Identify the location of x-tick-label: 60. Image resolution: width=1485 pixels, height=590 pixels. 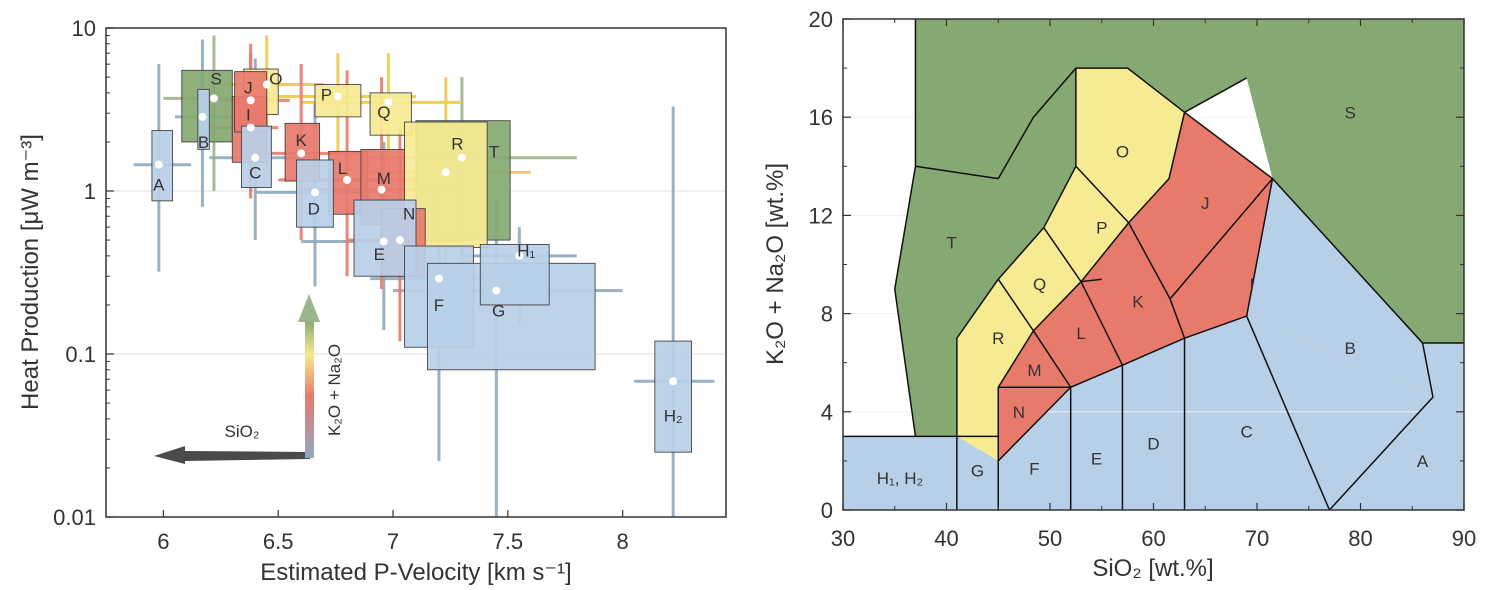
(1153, 538).